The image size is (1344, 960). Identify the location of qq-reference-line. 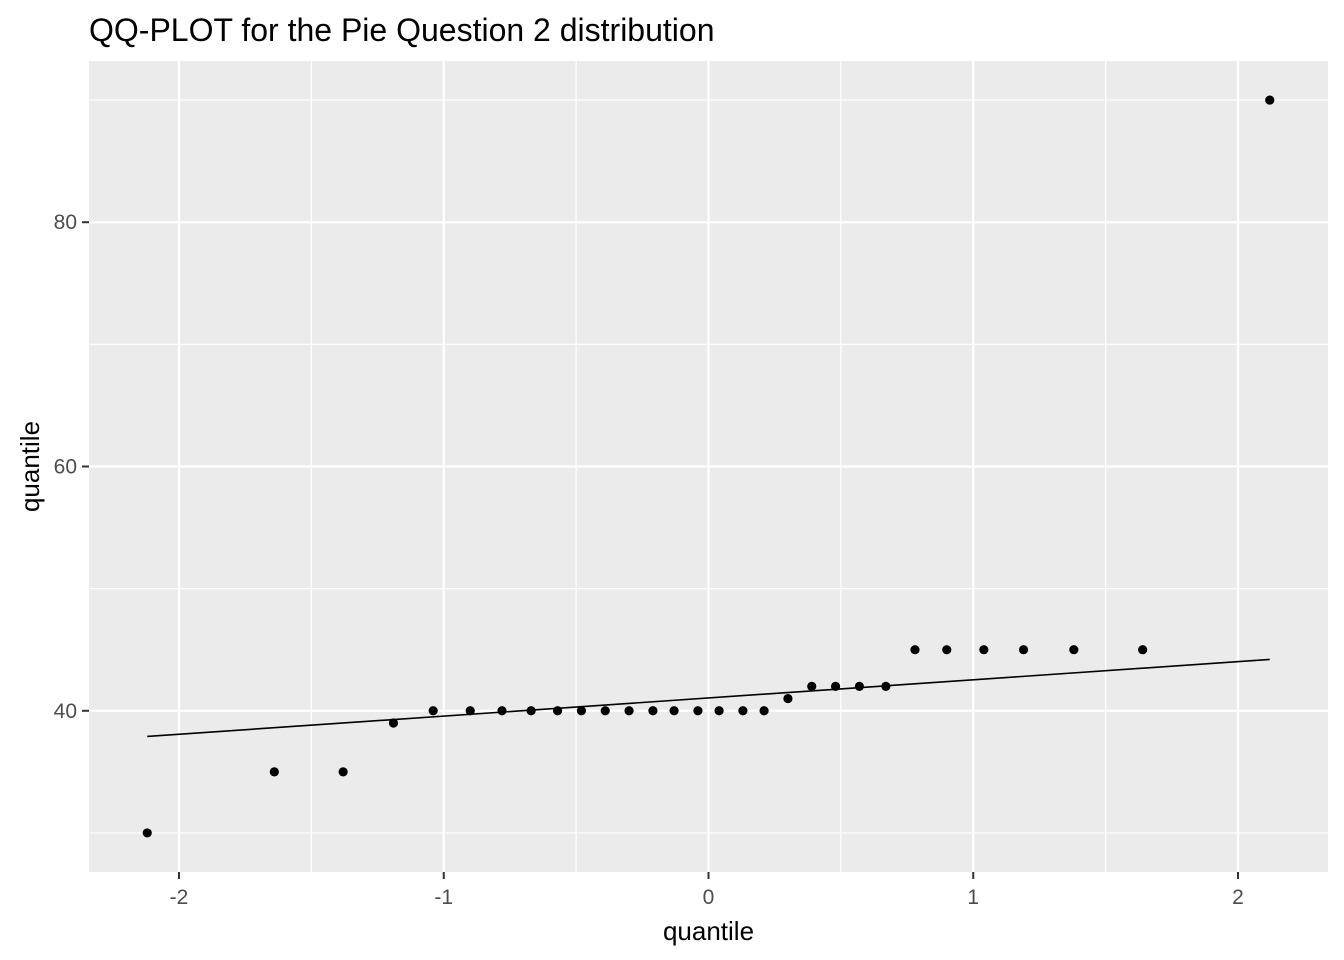
(708, 698).